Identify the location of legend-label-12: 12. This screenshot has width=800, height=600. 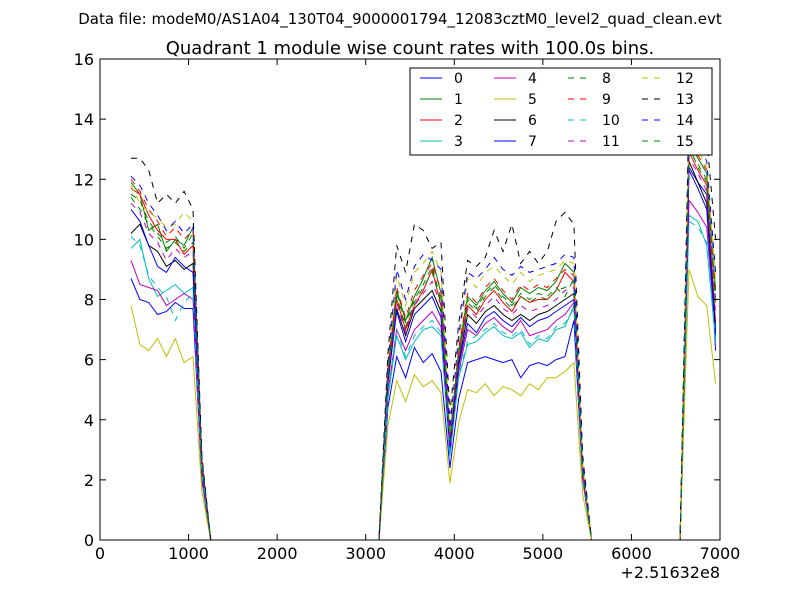
(685, 79).